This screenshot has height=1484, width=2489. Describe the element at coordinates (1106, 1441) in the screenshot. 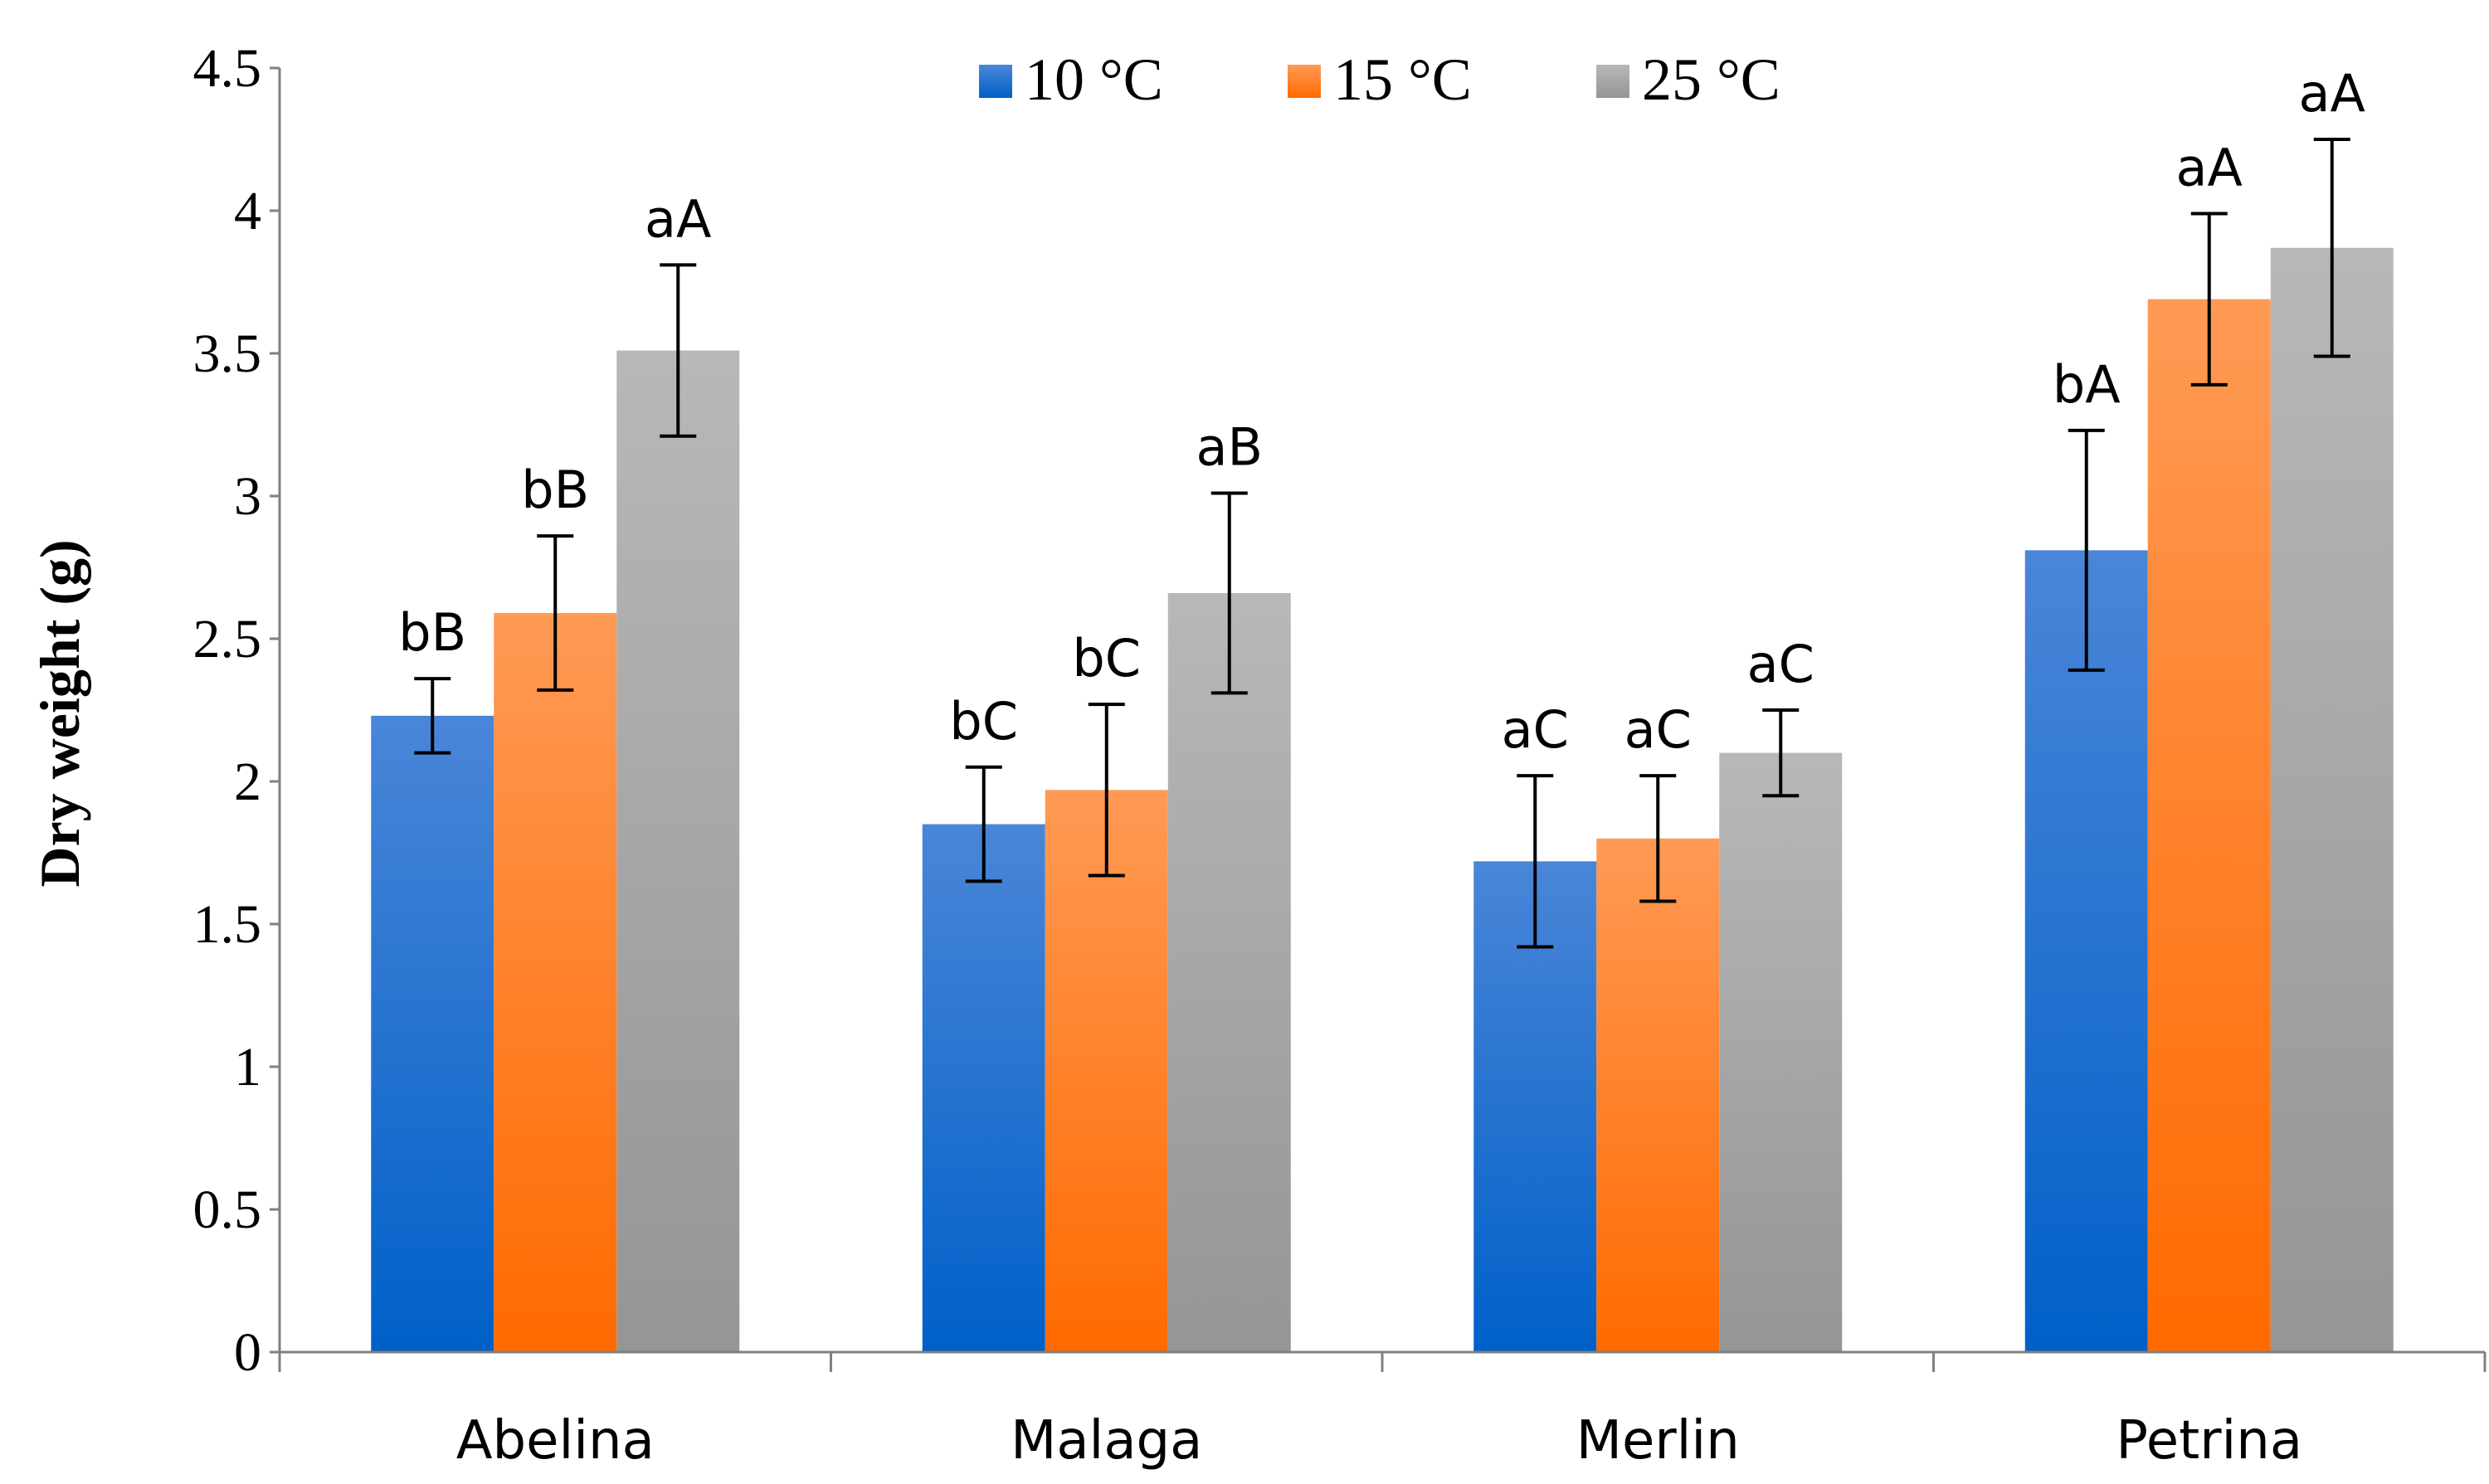

I see `x-tick-label: Malaga` at that location.